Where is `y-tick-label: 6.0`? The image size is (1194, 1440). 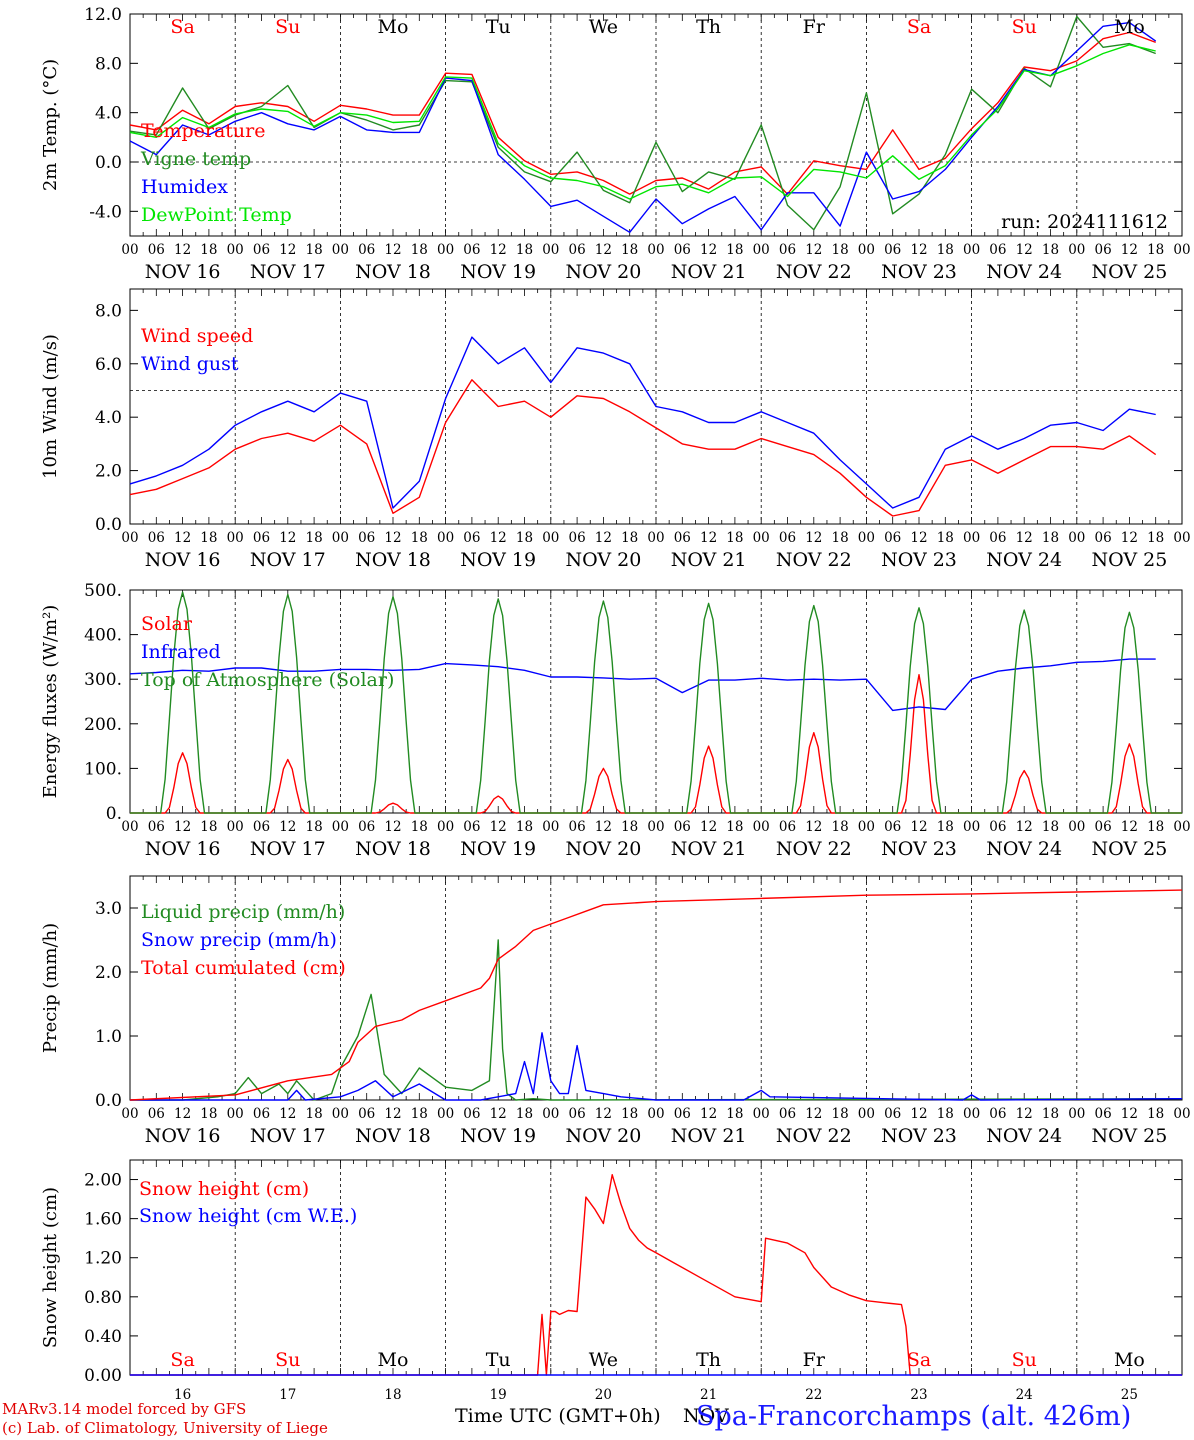
y-tick-label: 6.0 is located at coordinates (108, 365).